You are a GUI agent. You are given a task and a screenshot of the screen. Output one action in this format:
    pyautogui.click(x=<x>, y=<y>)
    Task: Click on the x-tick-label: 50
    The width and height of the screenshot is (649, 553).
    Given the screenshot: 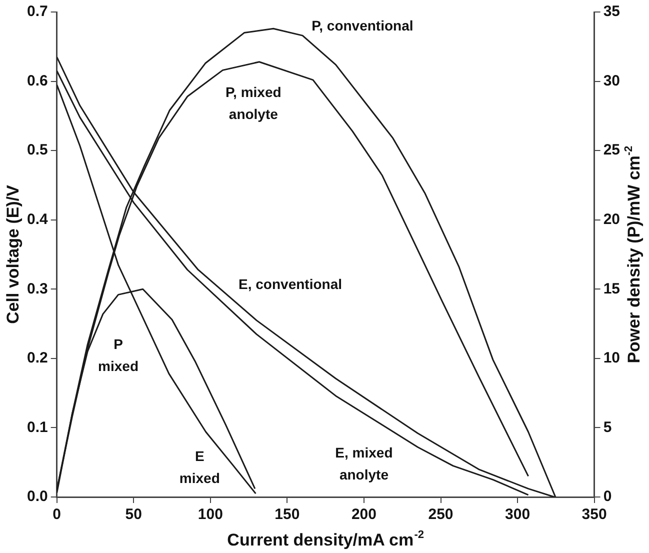 What is the action you would take?
    pyautogui.click(x=133, y=515)
    